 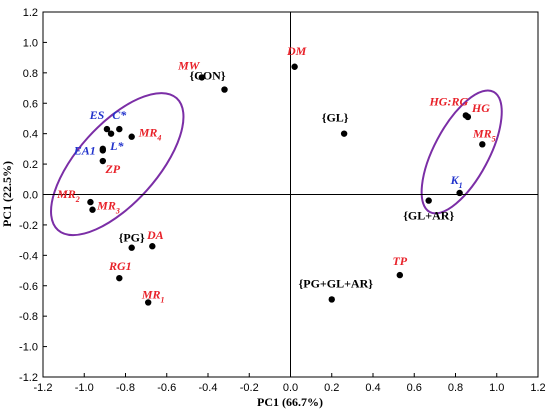 I want to click on point-label-text: HG:RG, so click(x=448, y=101).